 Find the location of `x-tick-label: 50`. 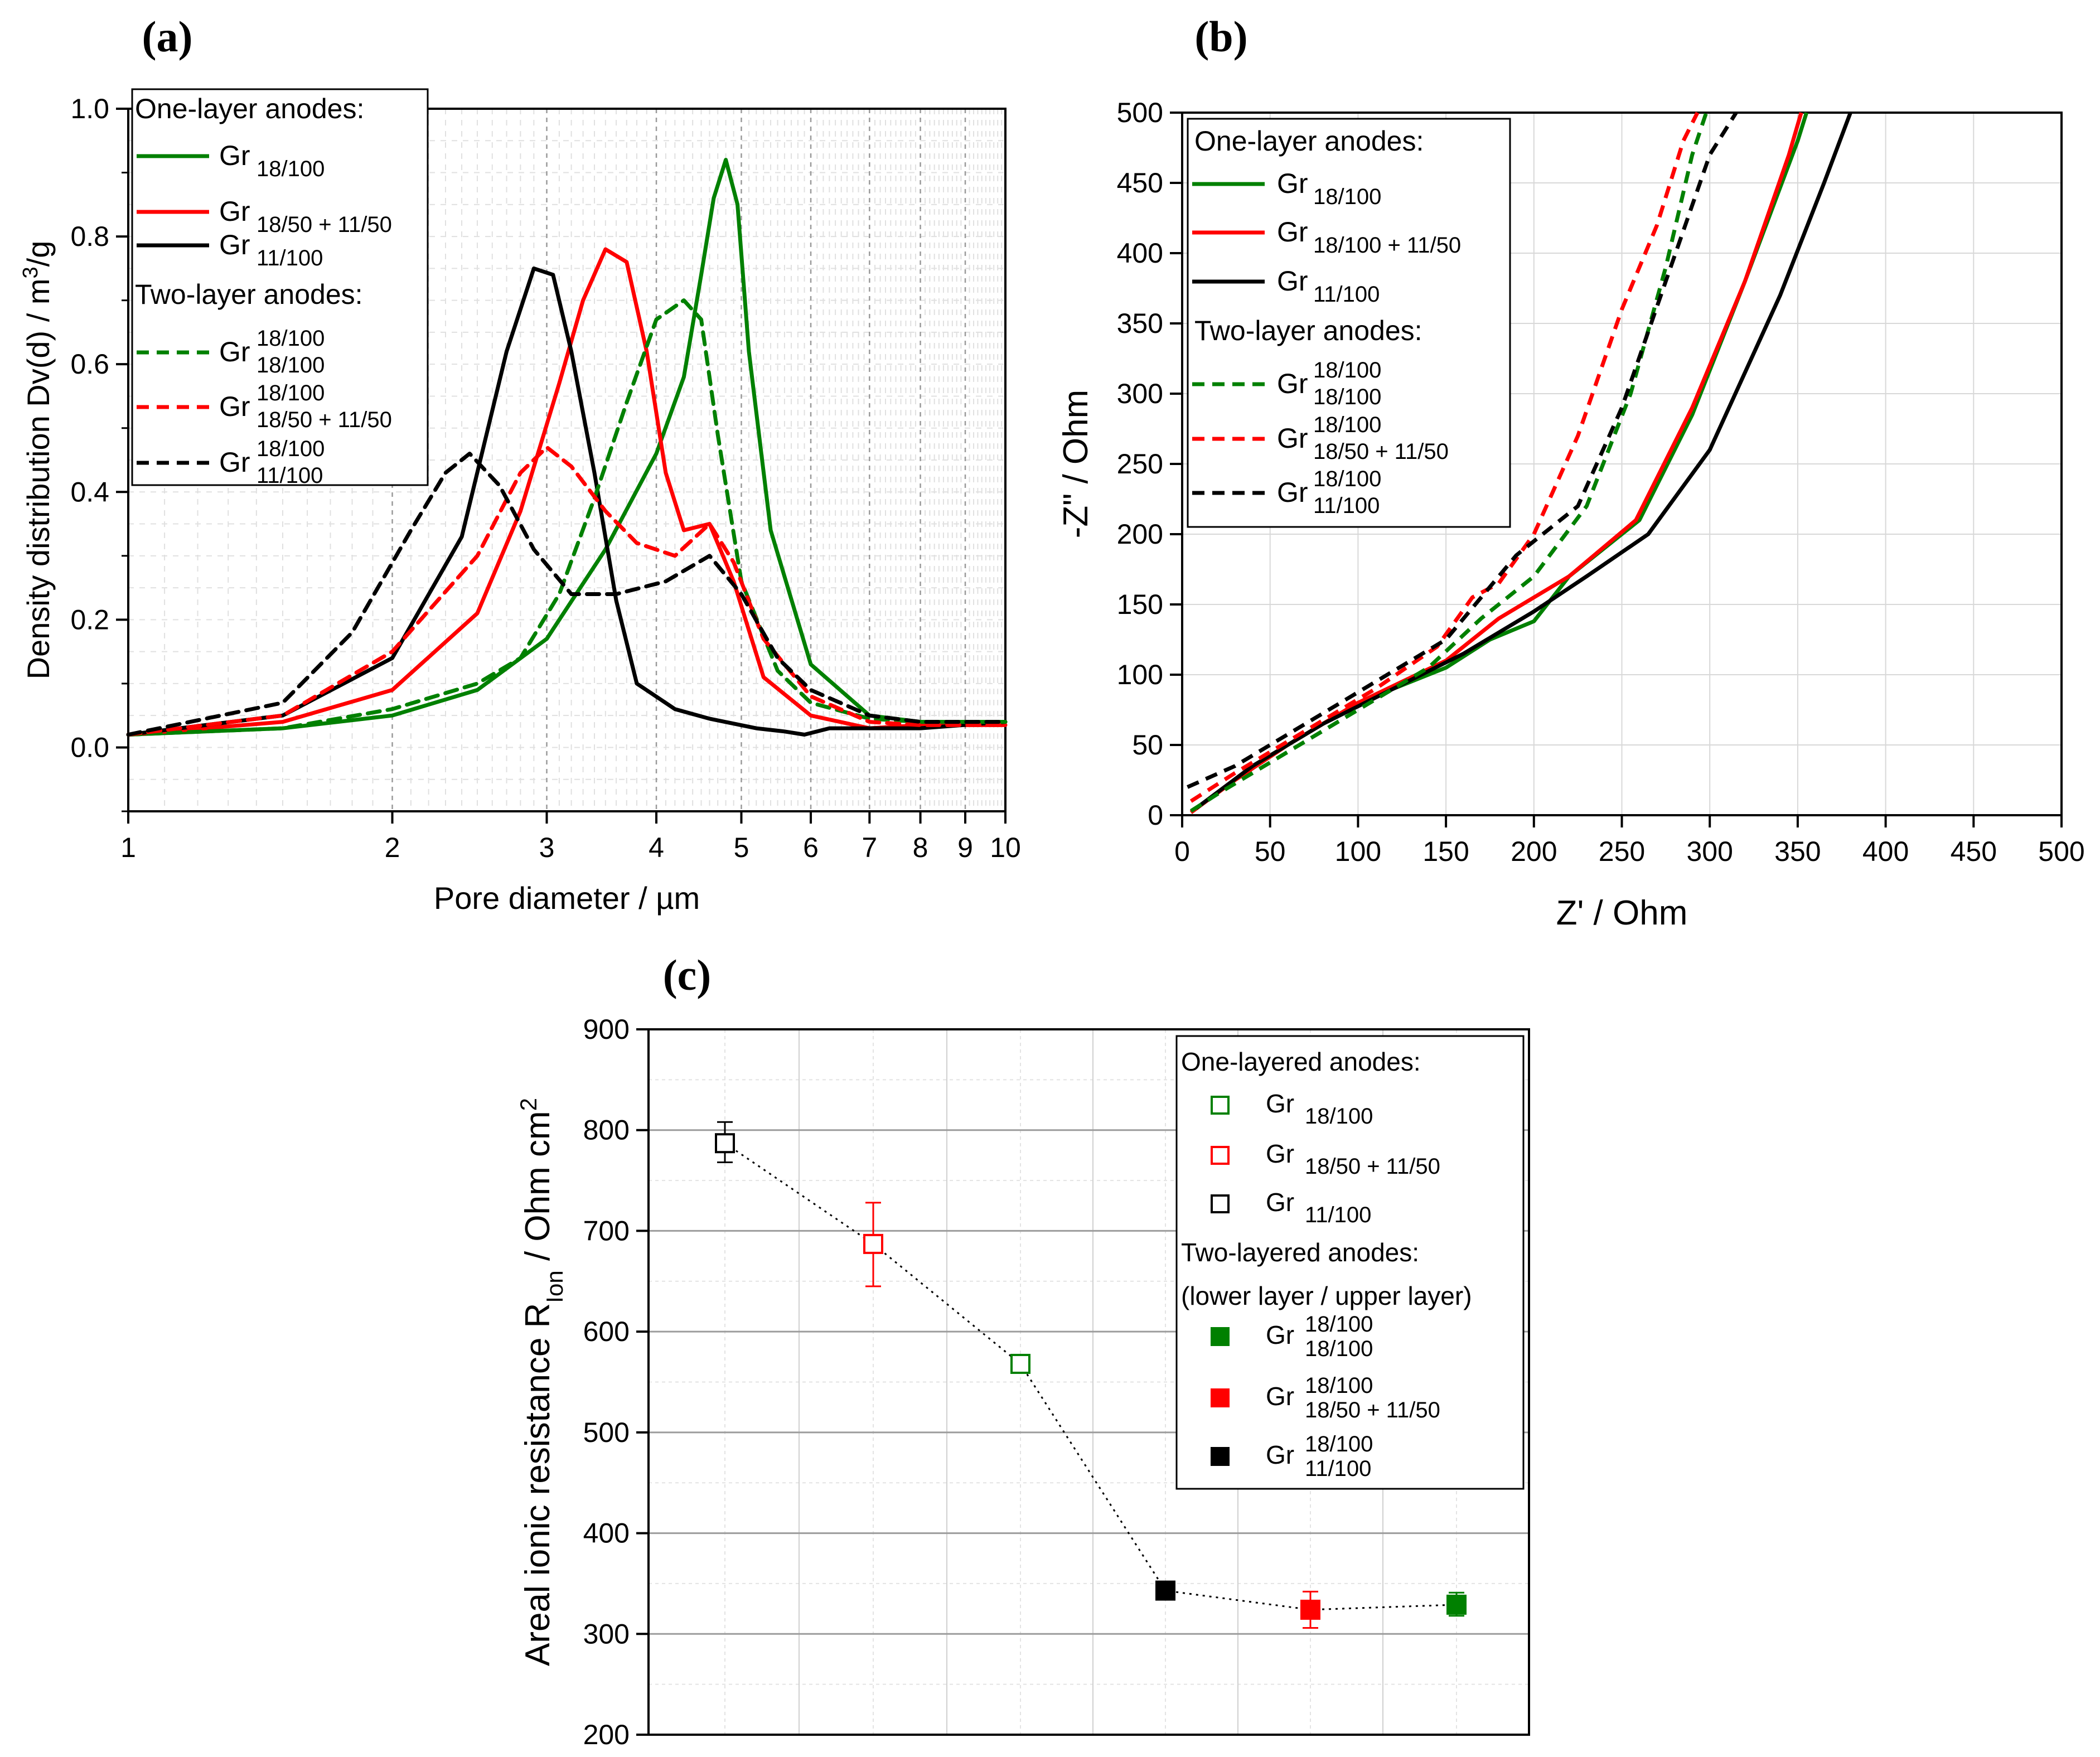

x-tick-label: 50 is located at coordinates (1270, 851).